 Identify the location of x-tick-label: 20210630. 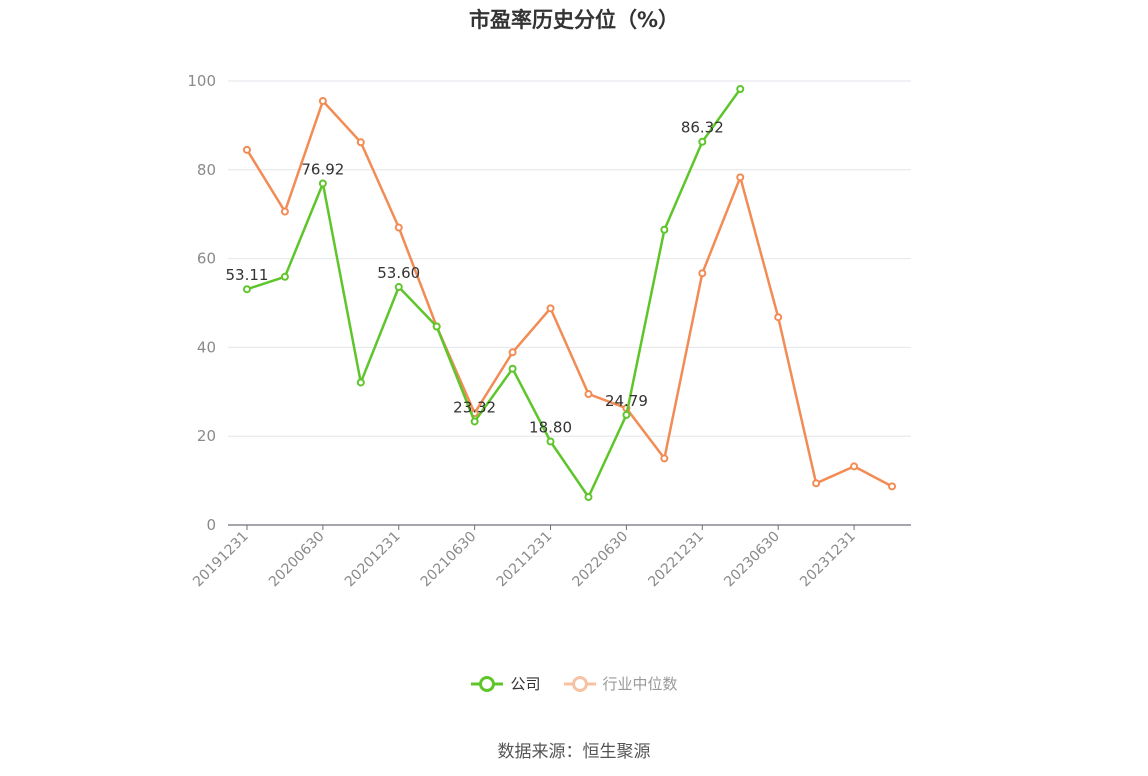
(449, 560).